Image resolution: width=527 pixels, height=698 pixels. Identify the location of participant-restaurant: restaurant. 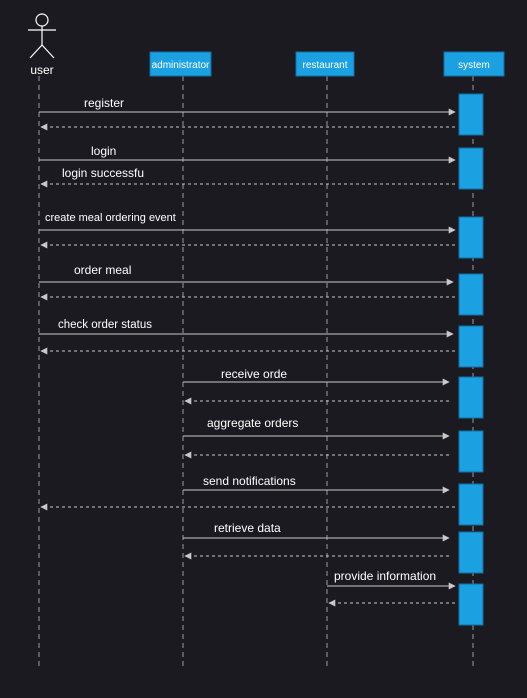
(325, 64).